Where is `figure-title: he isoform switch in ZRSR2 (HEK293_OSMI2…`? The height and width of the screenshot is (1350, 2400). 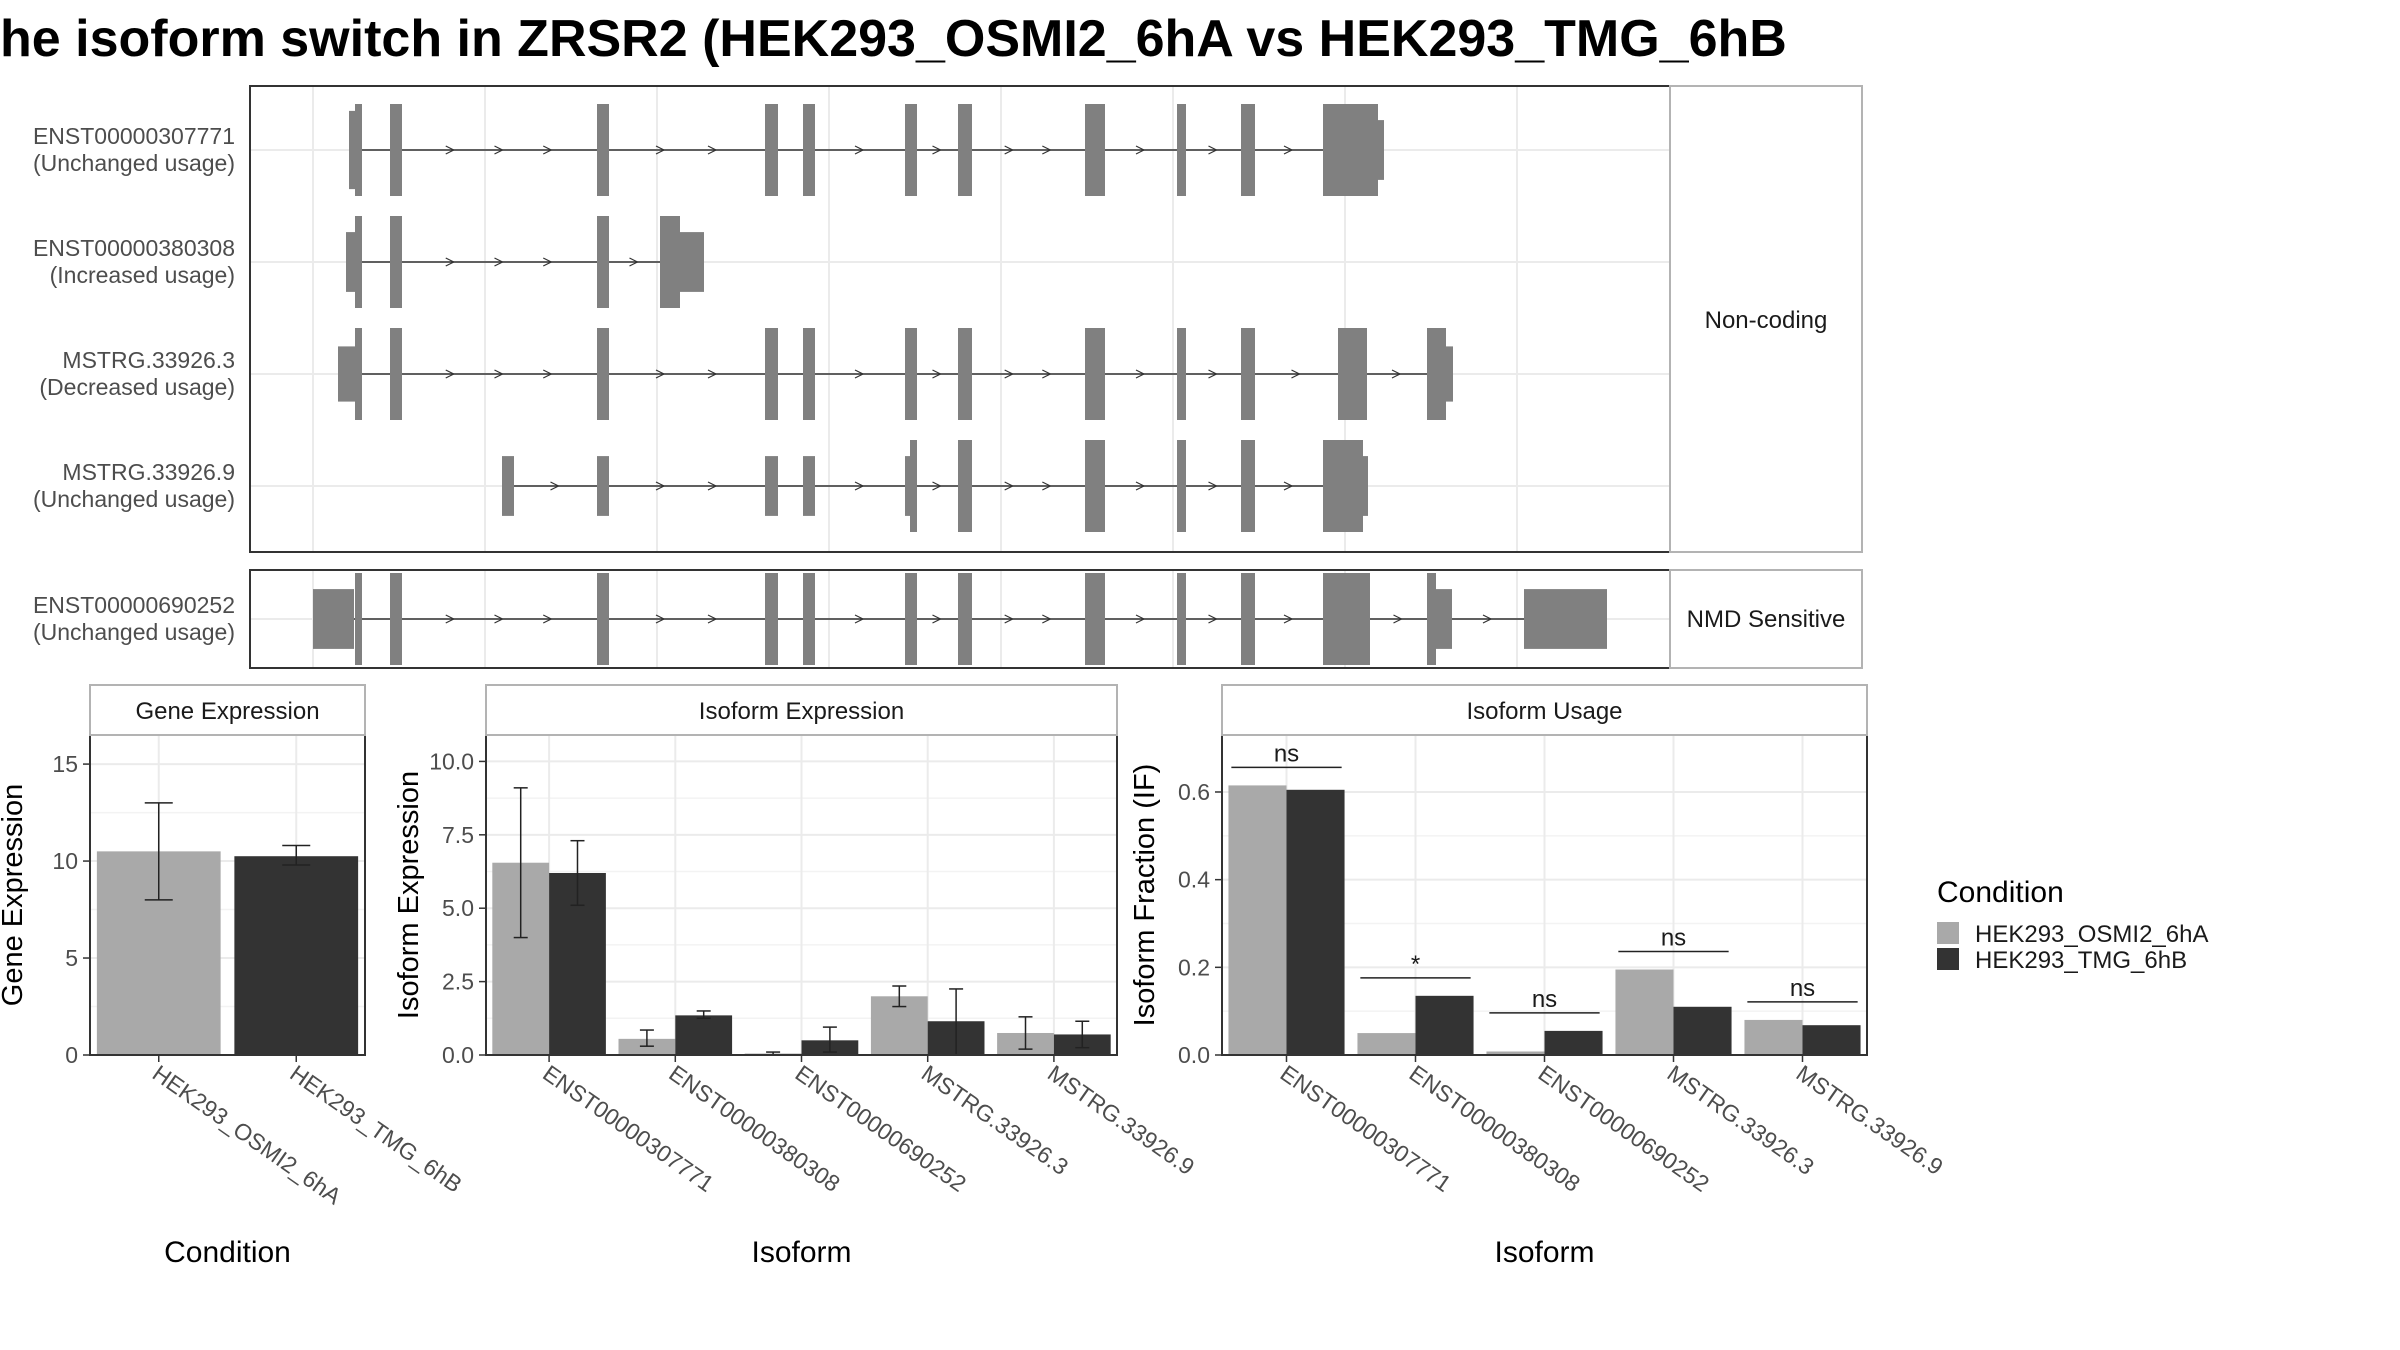 figure-title: he isoform switch in ZRSR2 (HEK293_OSMI2… is located at coordinates (893, 39).